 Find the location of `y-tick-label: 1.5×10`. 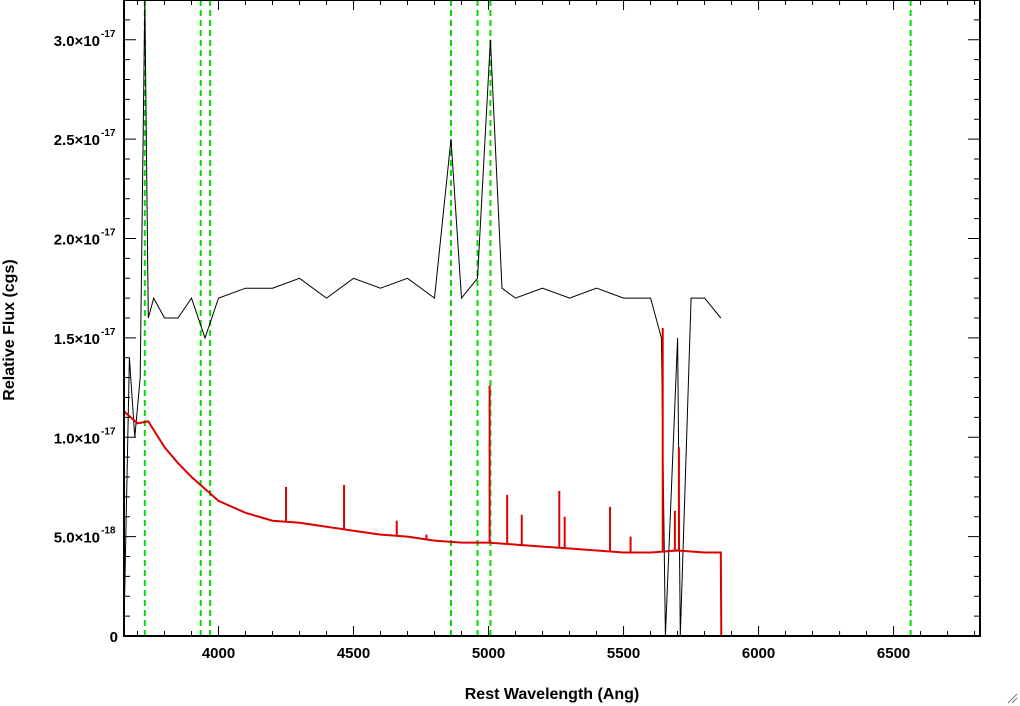

y-tick-label: 1.5×10 is located at coordinates (77, 339).